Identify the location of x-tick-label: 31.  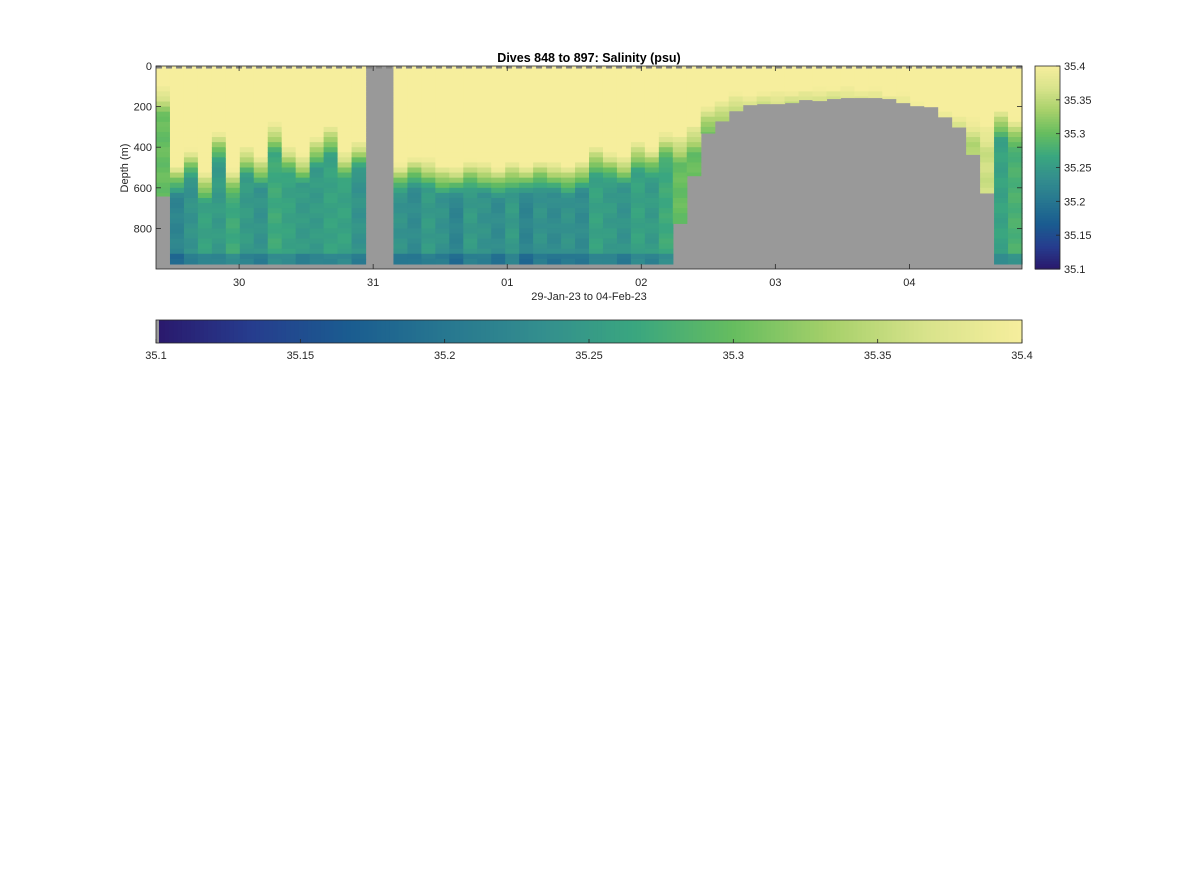
(373, 283).